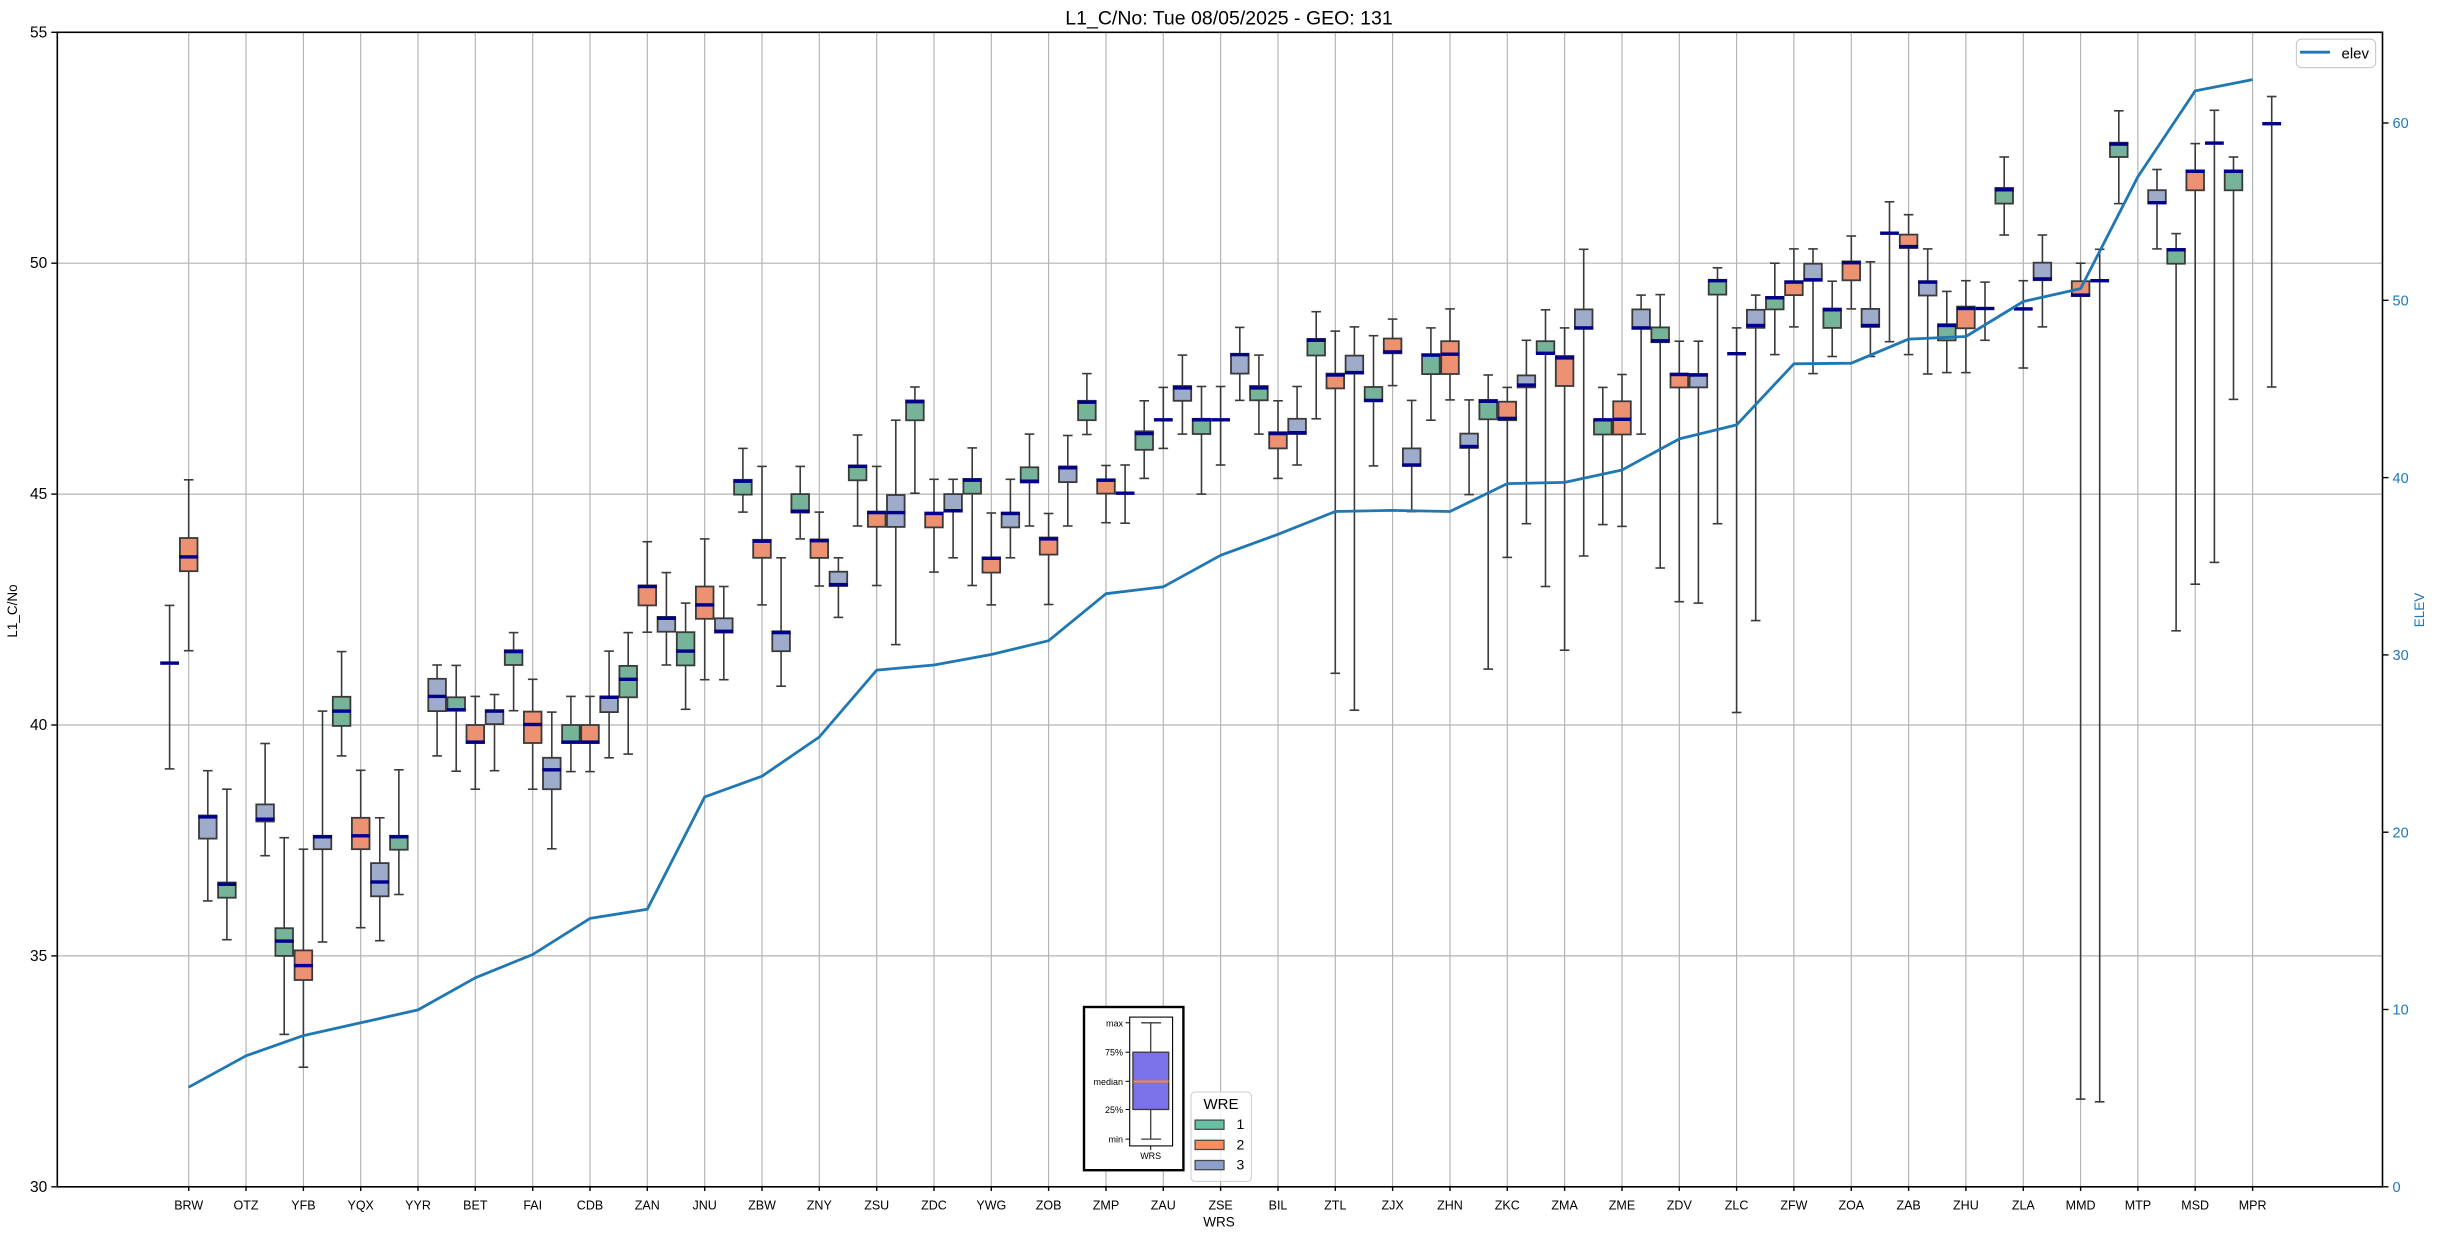 The height and width of the screenshot is (1245, 2438). Describe the element at coordinates (1241, 1124) in the screenshot. I see `svg-text: 1` at that location.